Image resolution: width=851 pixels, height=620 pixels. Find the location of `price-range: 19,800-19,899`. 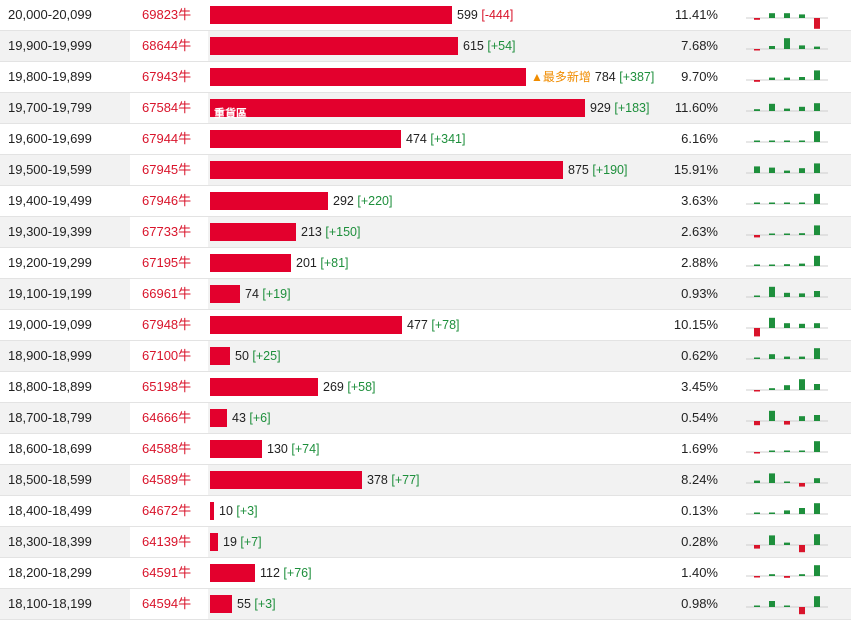

price-range: 19,800-19,899 is located at coordinates (50, 76).